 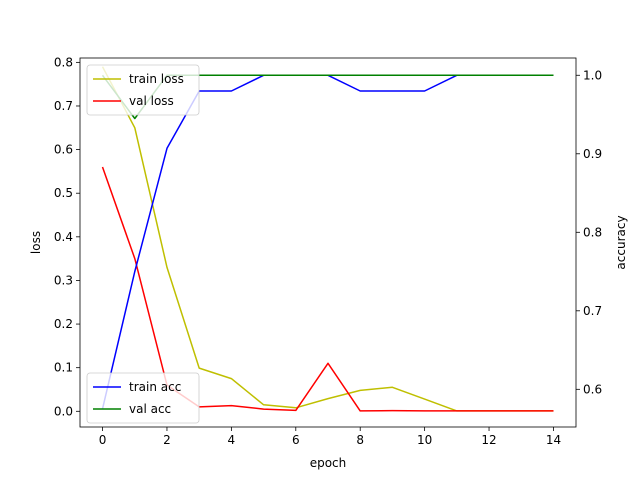 I want to click on x-tick-label: 2, so click(x=167, y=440).